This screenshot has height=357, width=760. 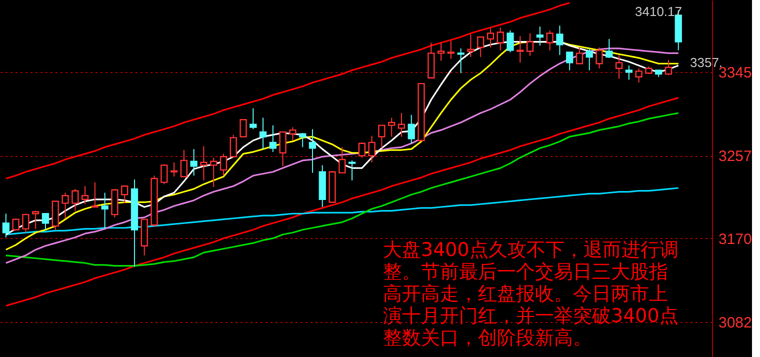 I want to click on line-series, so click(x=342, y=211).